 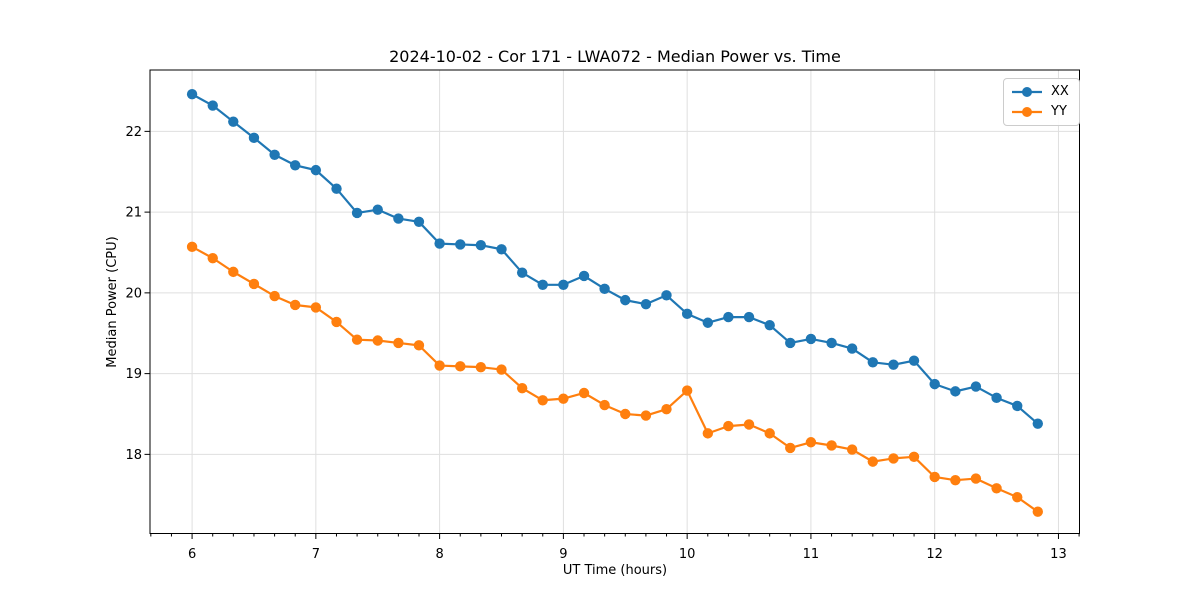 I want to click on x-axis-label: UT Time (hours), so click(x=615, y=570).